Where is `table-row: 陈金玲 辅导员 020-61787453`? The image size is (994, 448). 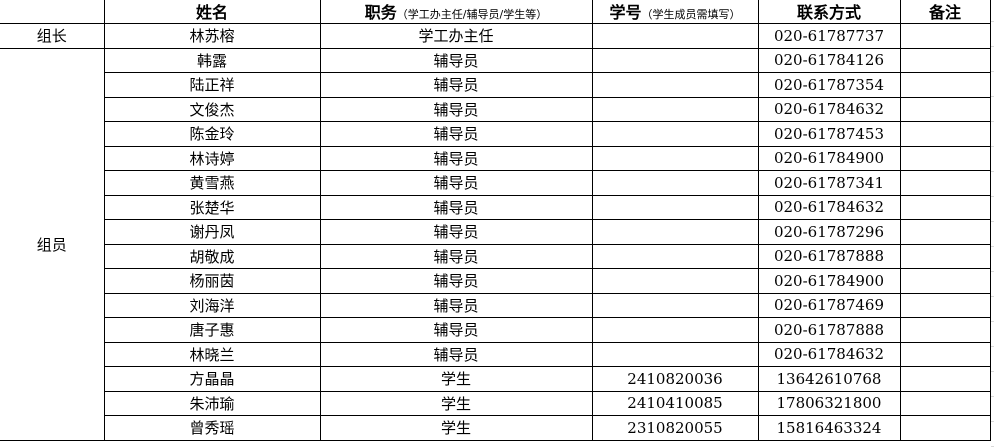 table-row: 陈金玲 辅导员 020-61787453 is located at coordinates (495, 134).